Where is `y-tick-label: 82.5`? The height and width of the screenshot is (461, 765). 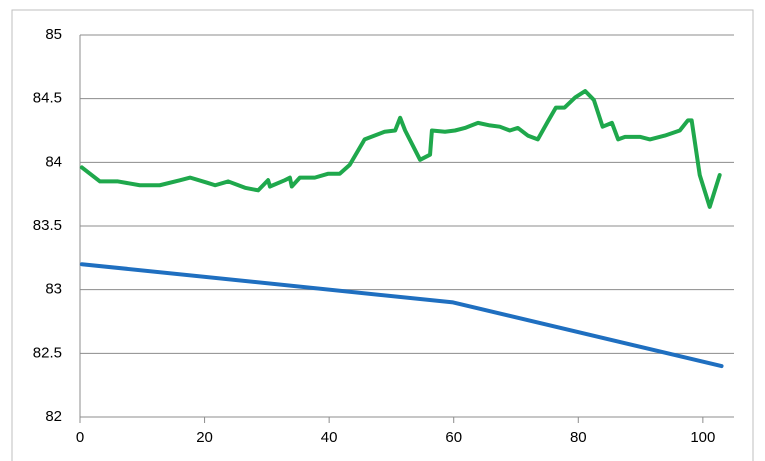
y-tick-label: 82.5 is located at coordinates (47, 352).